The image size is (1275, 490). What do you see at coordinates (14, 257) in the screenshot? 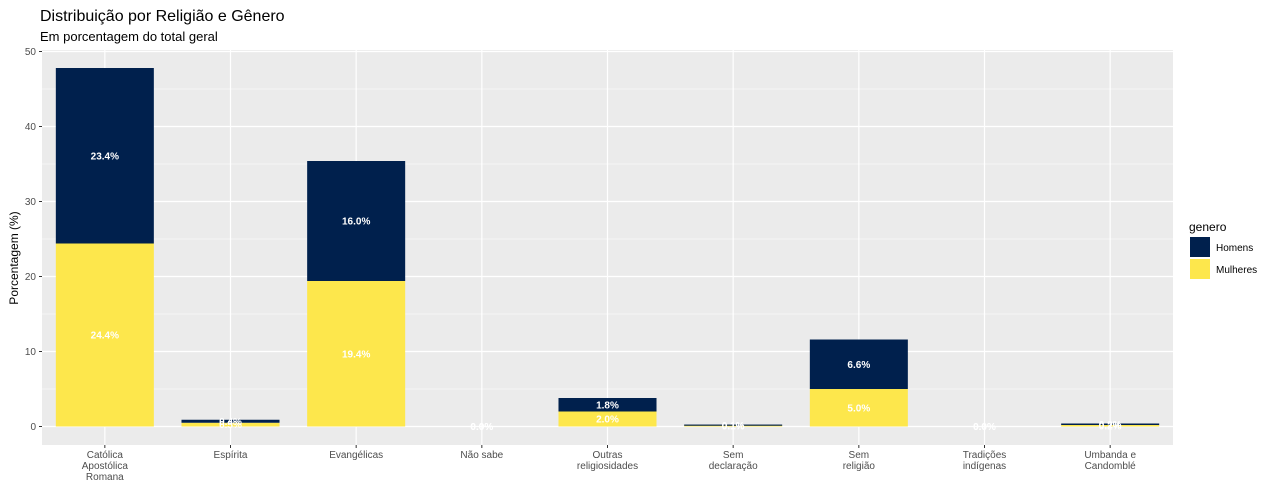
I see `y-axis-title: Porcentagem (%)` at bounding box center [14, 257].